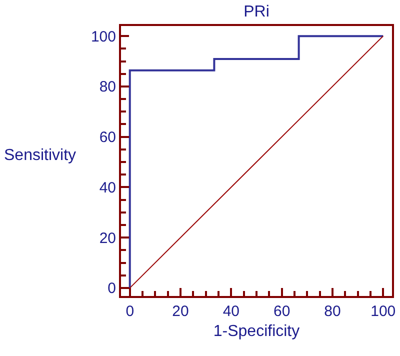 Image resolution: width=400 pixels, height=356 pixels. Describe the element at coordinates (281, 311) in the screenshot. I see `x-tick-label: 60` at that location.